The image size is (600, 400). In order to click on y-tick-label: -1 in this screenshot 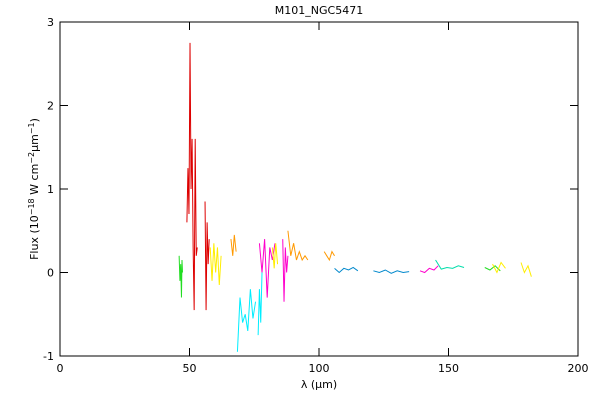, I will do `click(48, 356)`.